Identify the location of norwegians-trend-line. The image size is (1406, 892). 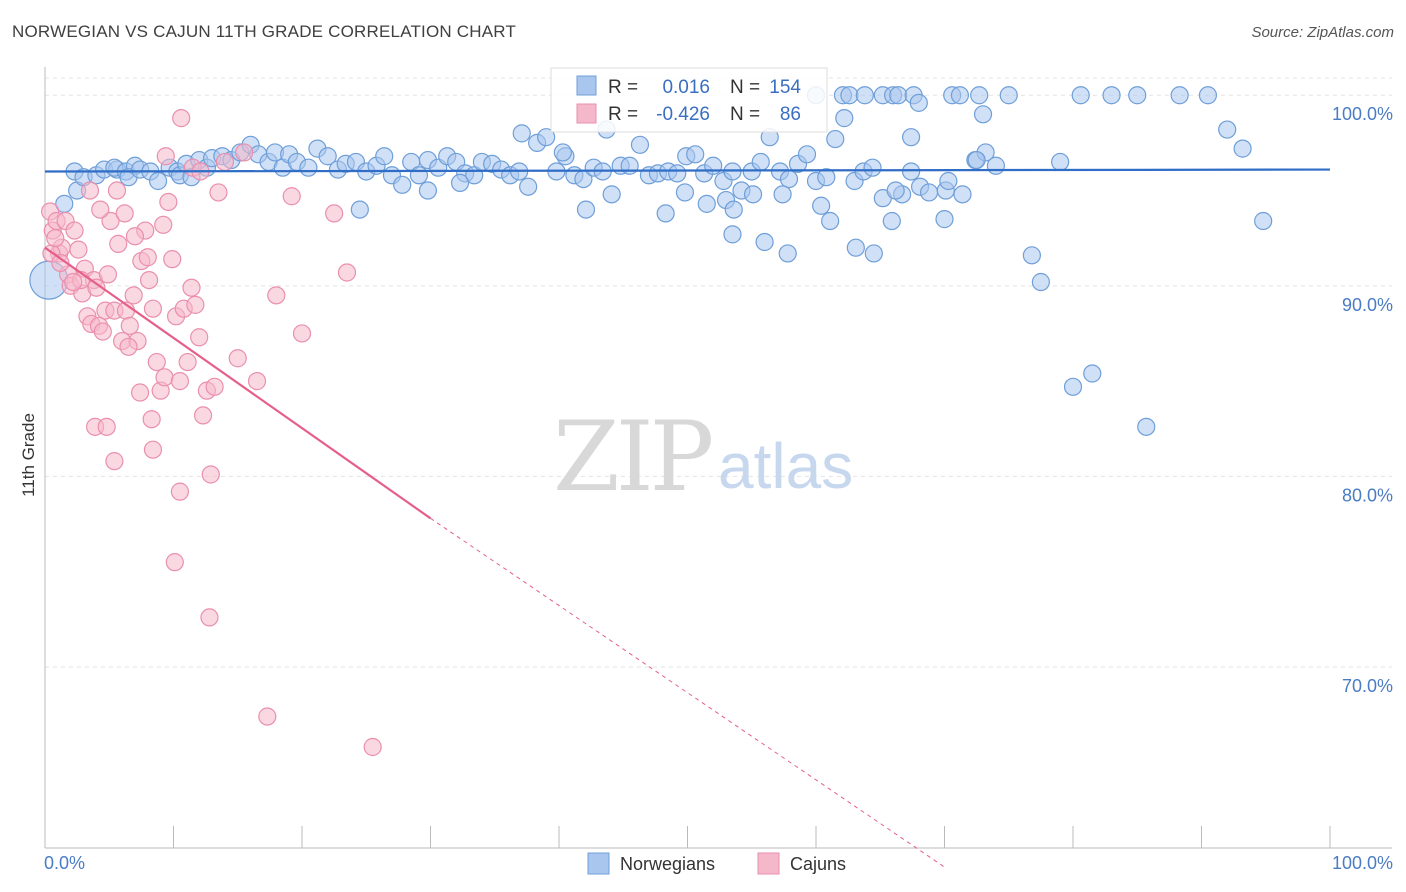
(687, 170).